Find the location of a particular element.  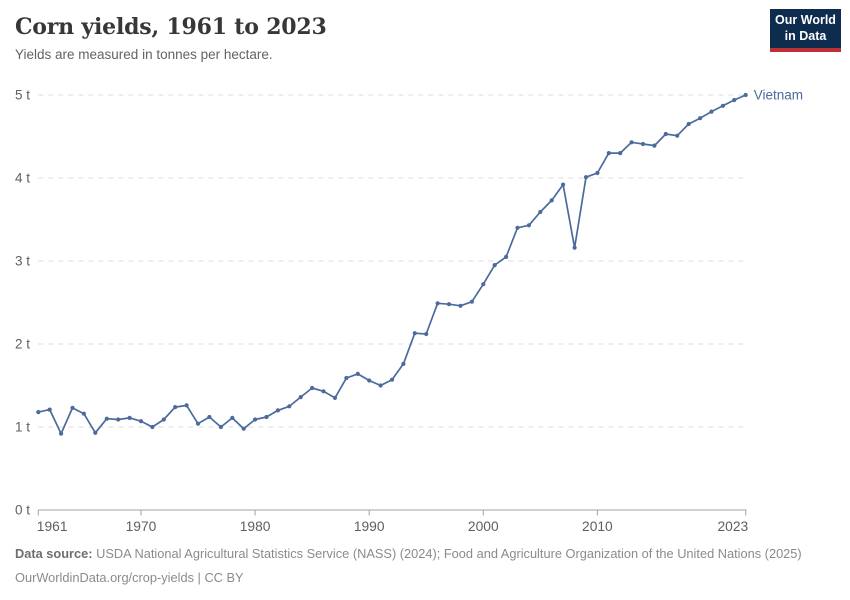

x-tick-label: 1961 is located at coordinates (52, 526).